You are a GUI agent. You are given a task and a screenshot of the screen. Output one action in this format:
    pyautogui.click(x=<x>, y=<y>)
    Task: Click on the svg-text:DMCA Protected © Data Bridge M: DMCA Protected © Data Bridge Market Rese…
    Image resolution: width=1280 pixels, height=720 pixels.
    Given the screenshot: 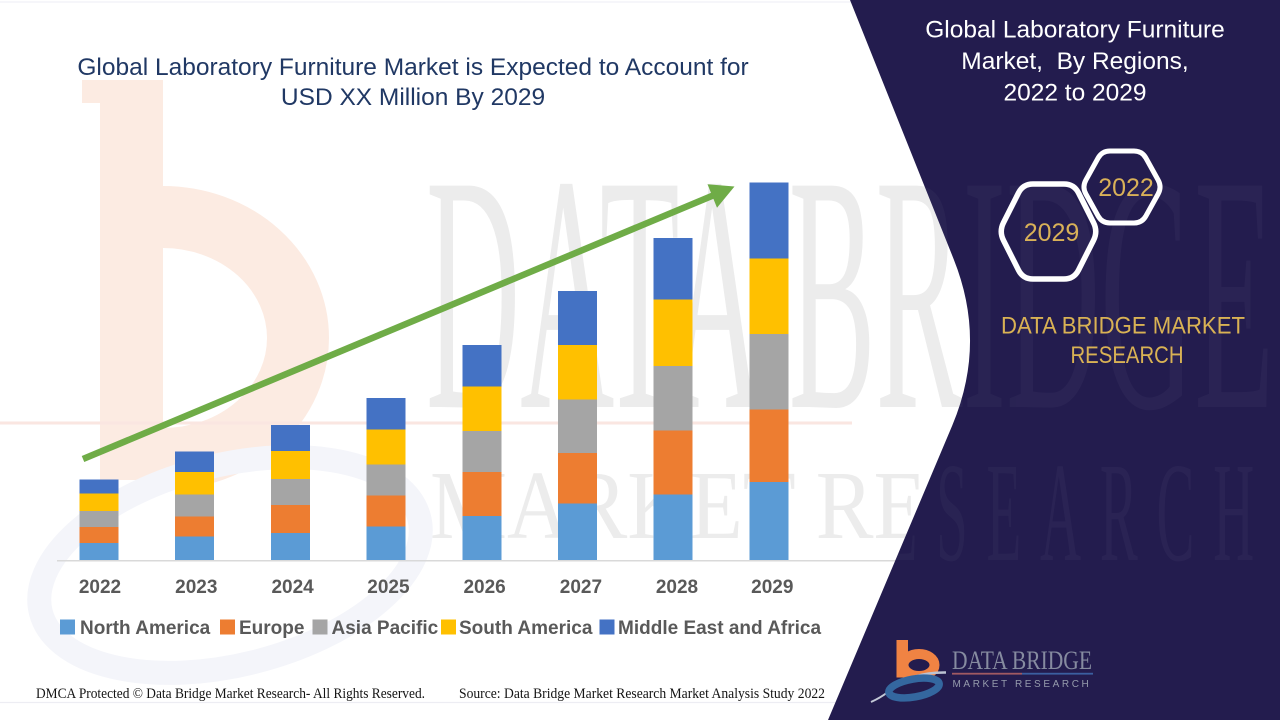 What is the action you would take?
    pyautogui.click(x=230, y=694)
    